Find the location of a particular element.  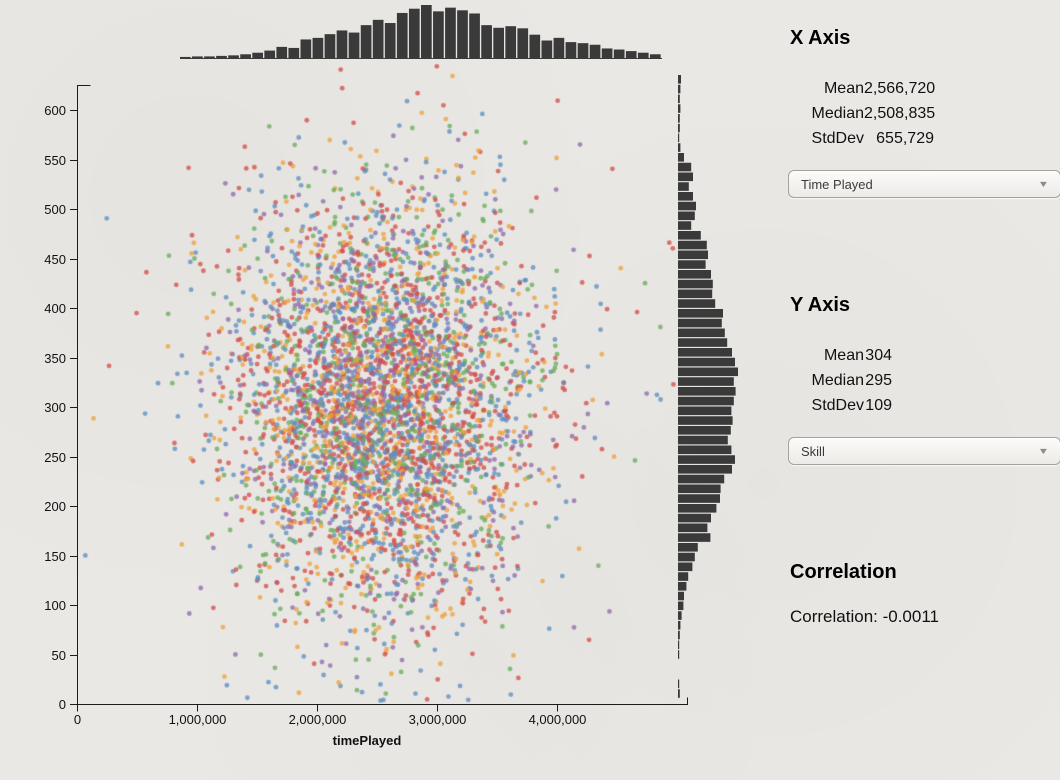

y-stddev-row: StdDev 109 is located at coordinates (843, 405).